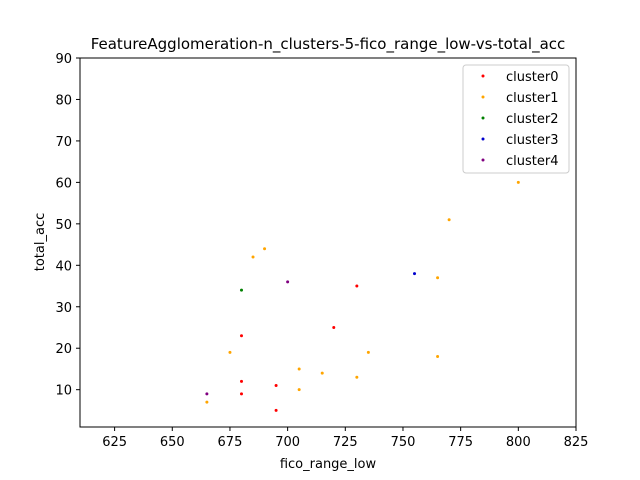 Image resolution: width=640 pixels, height=480 pixels. What do you see at coordinates (483, 139) in the screenshot?
I see `cluster3-legend-marker` at bounding box center [483, 139].